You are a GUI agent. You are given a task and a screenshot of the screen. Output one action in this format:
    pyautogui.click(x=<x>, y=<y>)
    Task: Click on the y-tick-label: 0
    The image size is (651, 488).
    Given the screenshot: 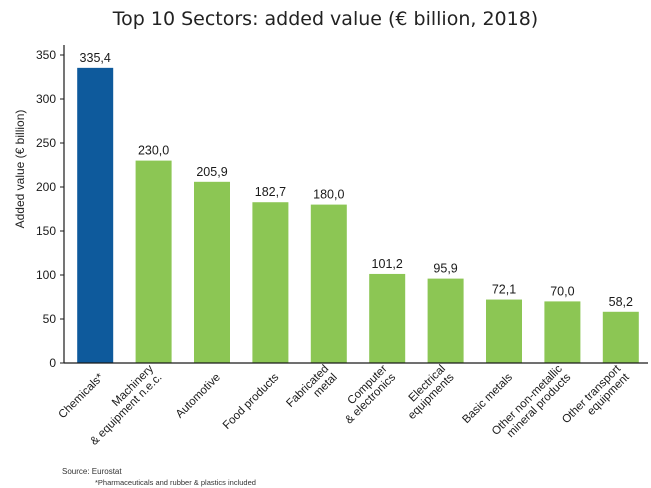 What is the action you would take?
    pyautogui.click(x=52, y=363)
    